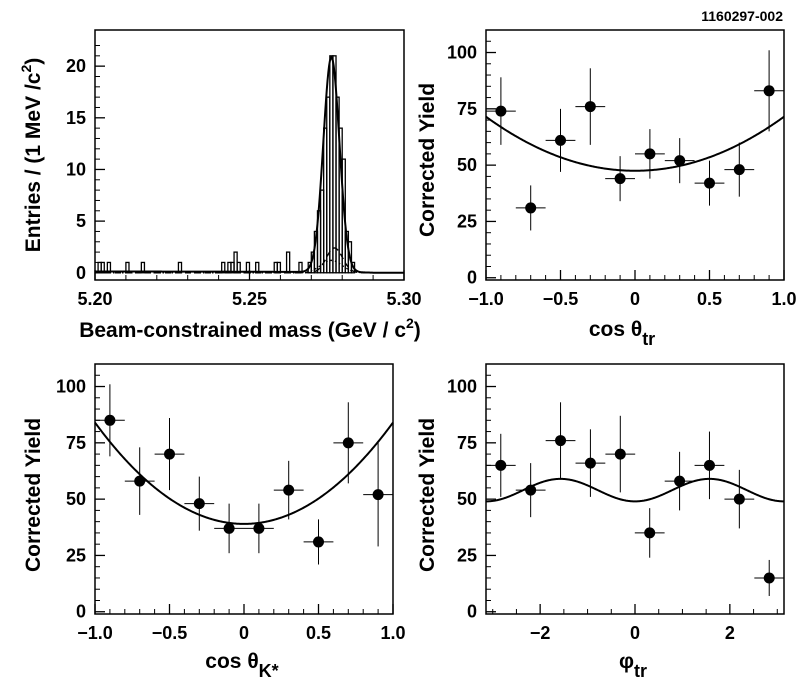 The width and height of the screenshot is (810, 691). What do you see at coordinates (318, 633) in the screenshot?
I see `cosk-x-tick-label: 0.5` at bounding box center [318, 633].